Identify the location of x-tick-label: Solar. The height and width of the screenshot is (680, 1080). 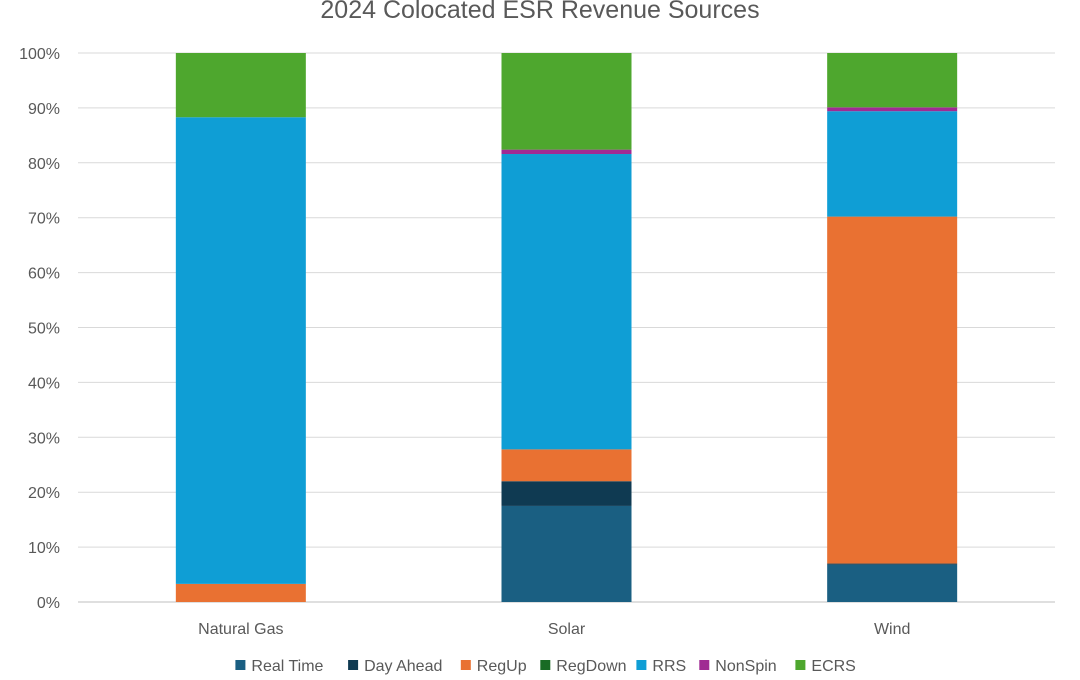
(567, 629).